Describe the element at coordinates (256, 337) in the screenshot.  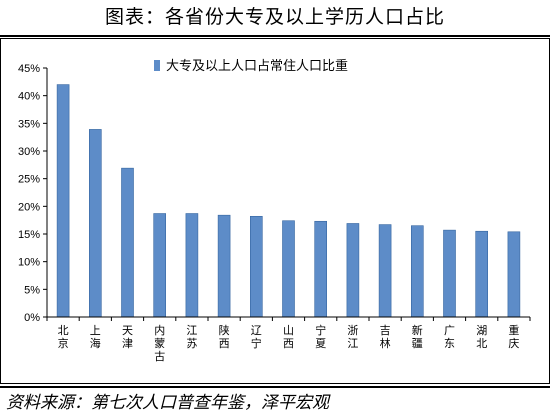
I see `x-tick-label: 辽宁` at that location.